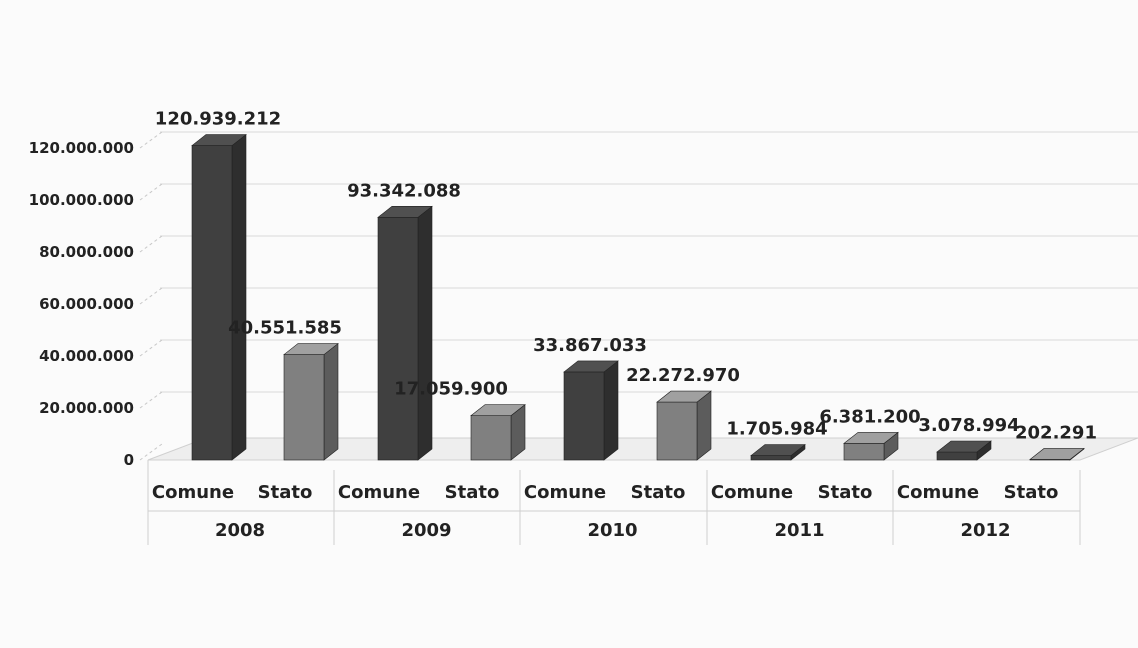 Image resolution: width=1138 pixels, height=648 pixels. I want to click on data-label: 3.078.994, so click(968, 425).